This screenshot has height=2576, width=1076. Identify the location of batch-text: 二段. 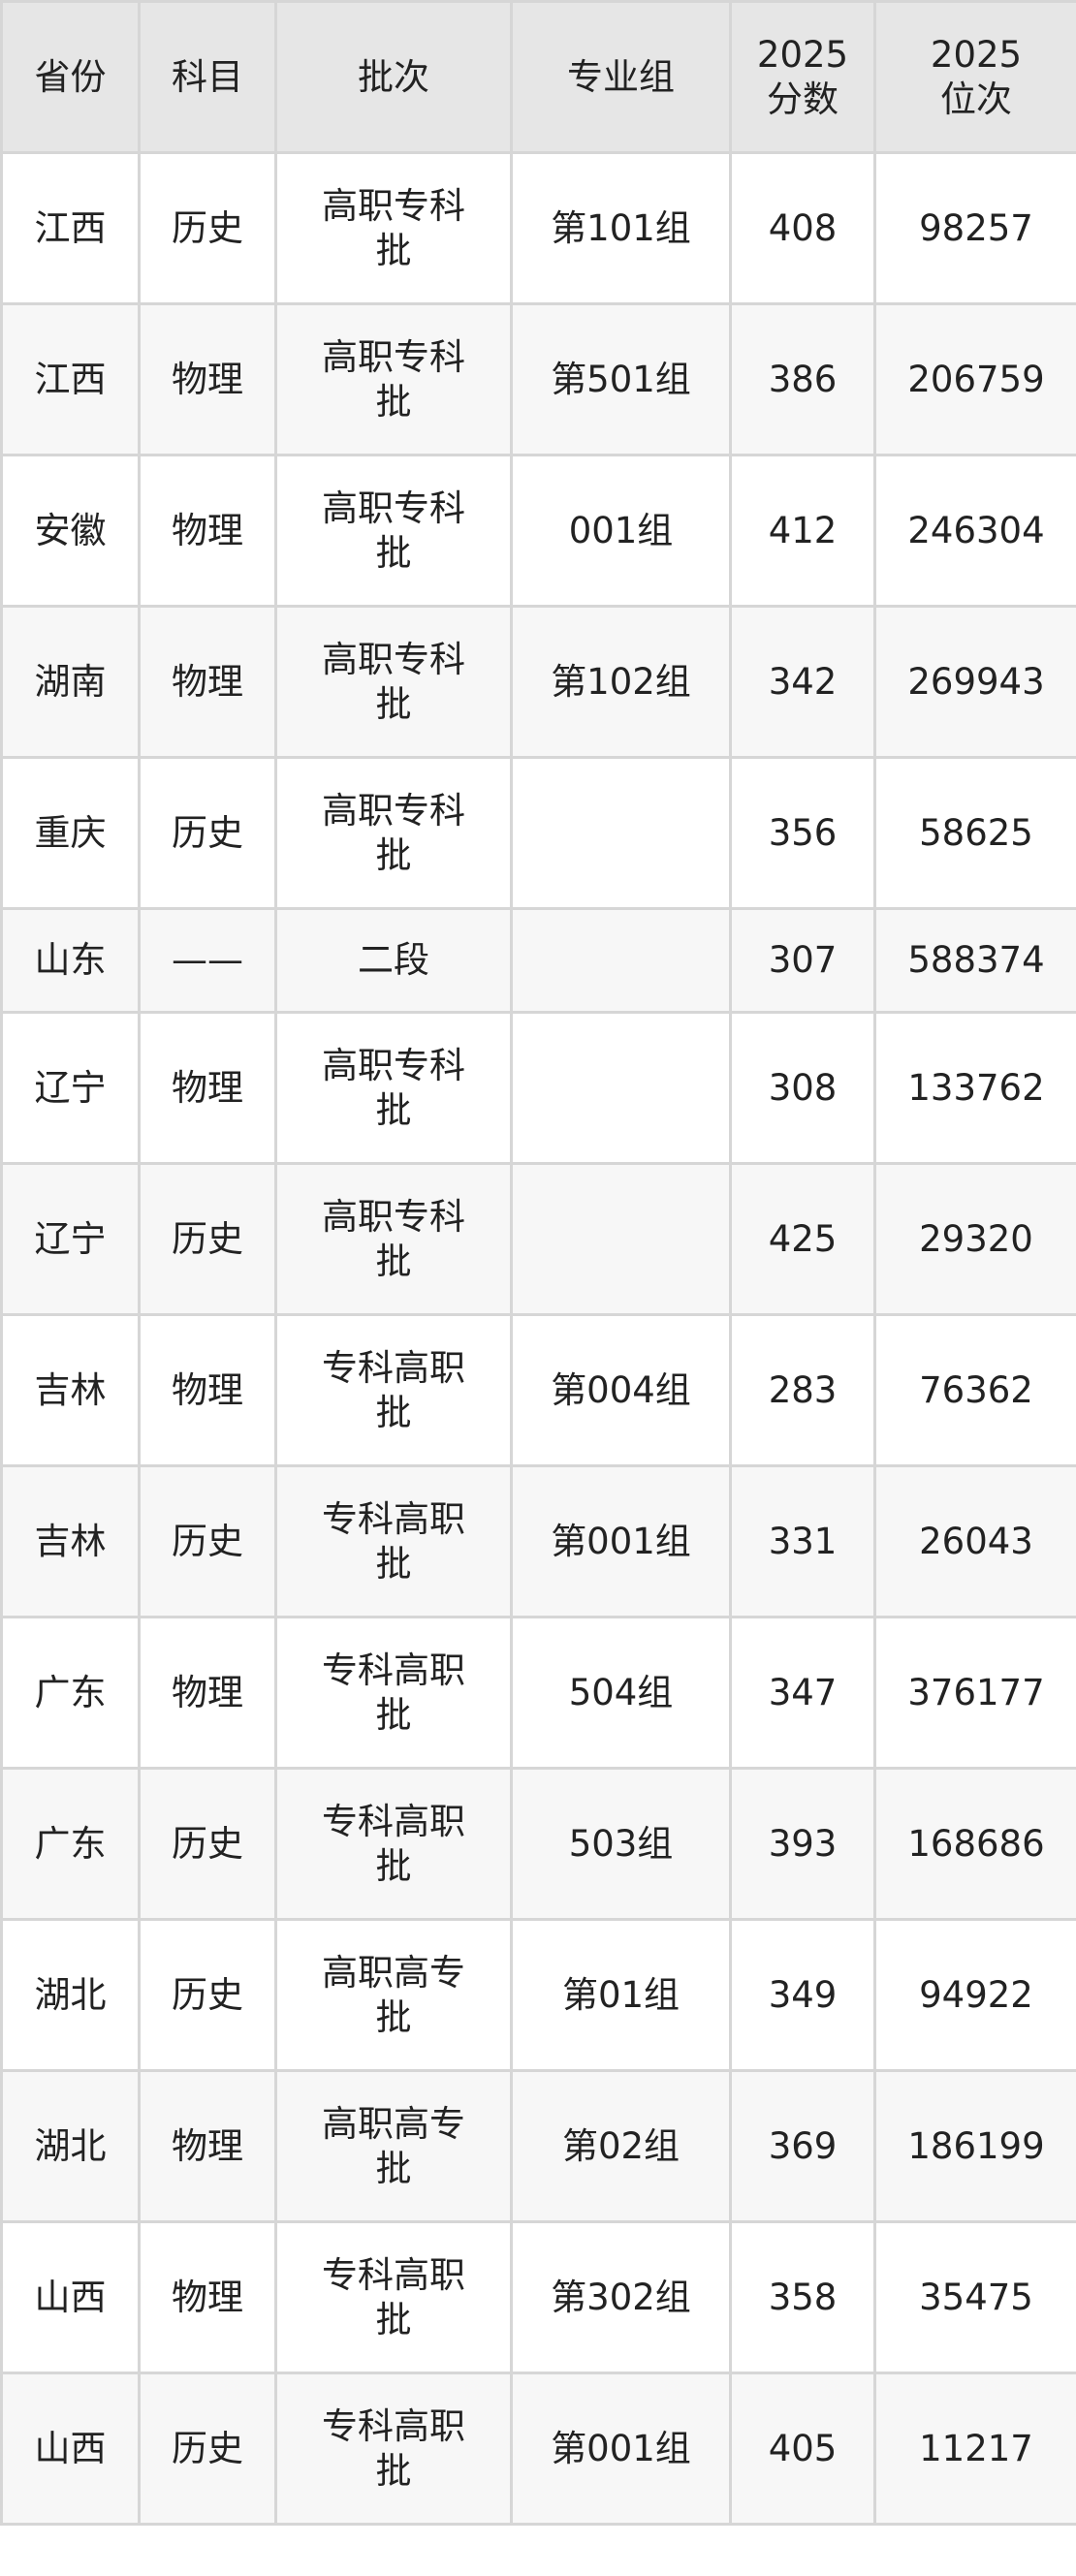
(393, 960).